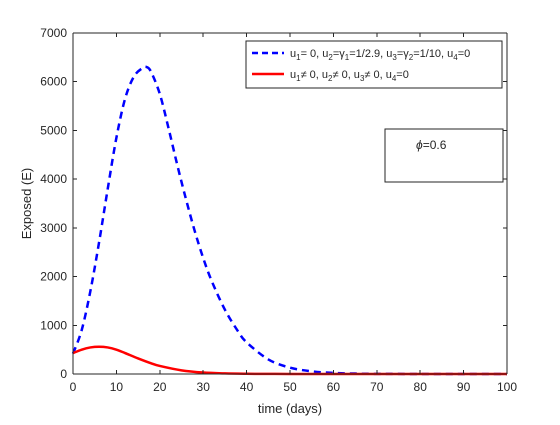 The image size is (560, 425). Describe the element at coordinates (73, 387) in the screenshot. I see `x-tick-label: 0` at that location.